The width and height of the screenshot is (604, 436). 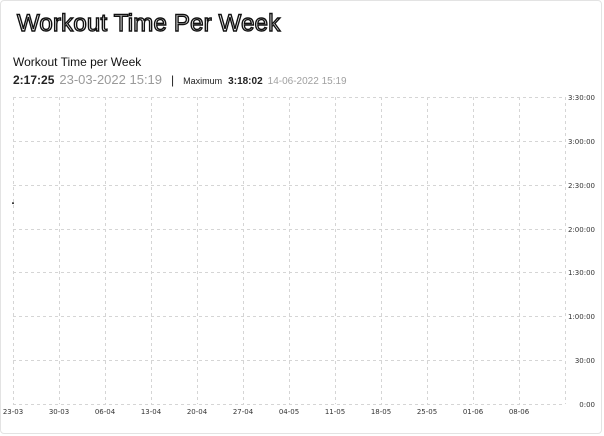 I want to click on x-tick-label: 27-04, so click(x=243, y=412).